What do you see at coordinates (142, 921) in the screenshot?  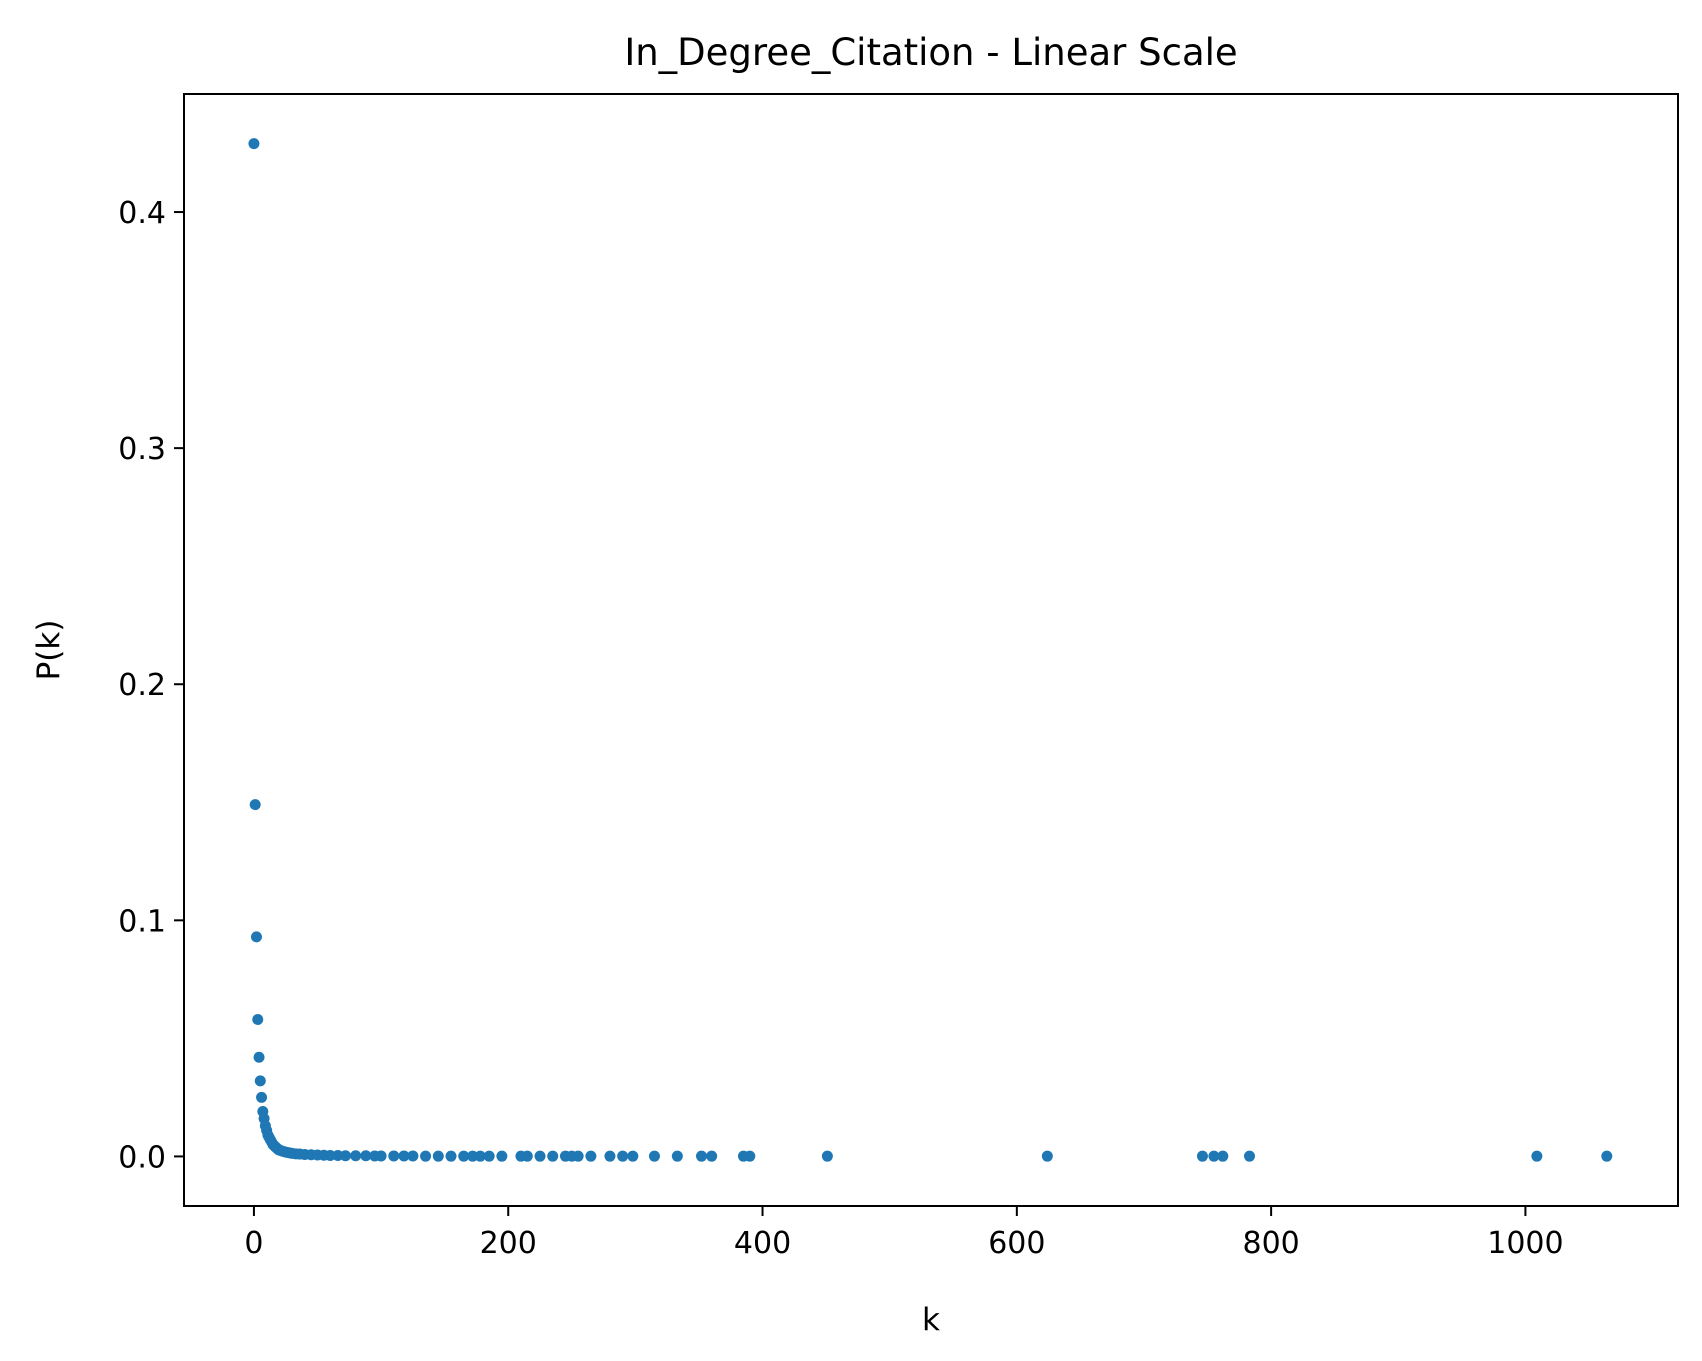 I see `y-tick-label: 0.1` at bounding box center [142, 921].